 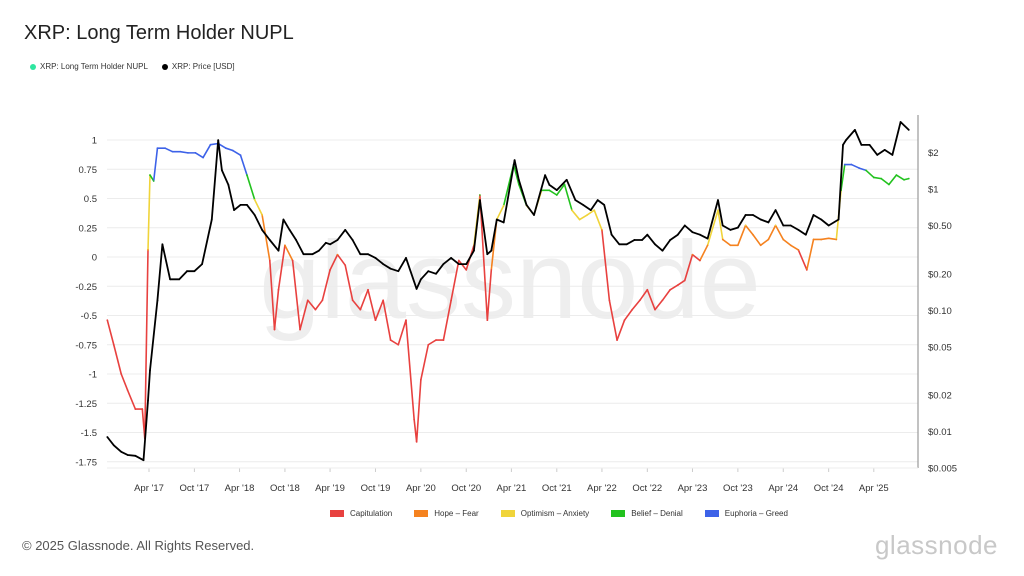 I want to click on legend-item-hope-fear: Hope – Fear, so click(x=446, y=513).